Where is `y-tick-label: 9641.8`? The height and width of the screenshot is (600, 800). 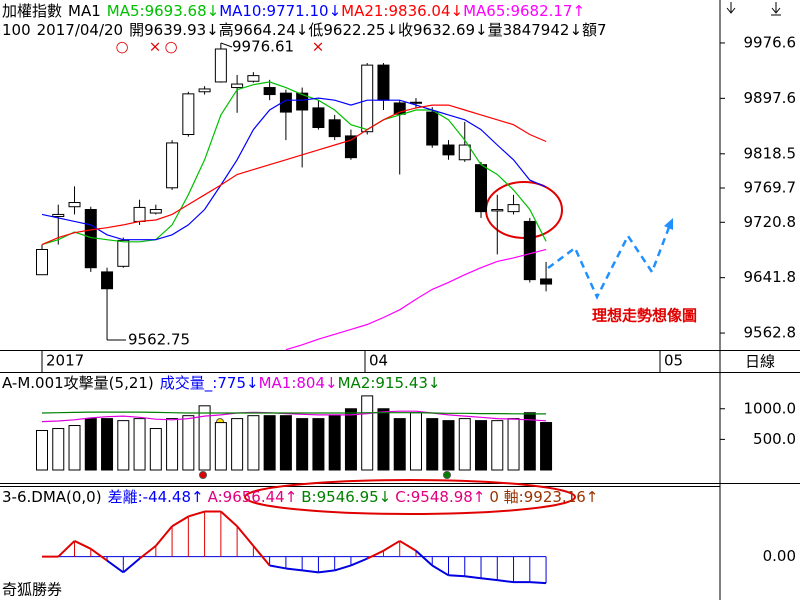
y-tick-label: 9641.8 is located at coordinates (770, 277).